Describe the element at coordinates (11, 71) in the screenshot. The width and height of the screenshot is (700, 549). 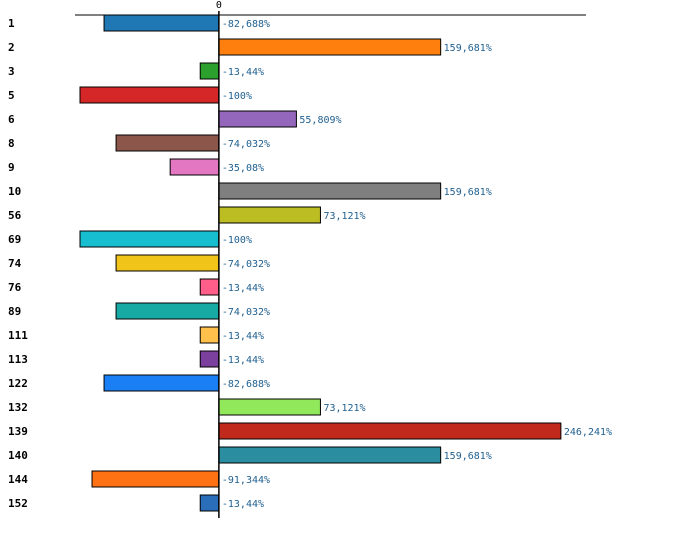
I see `category-label: 3` at that location.